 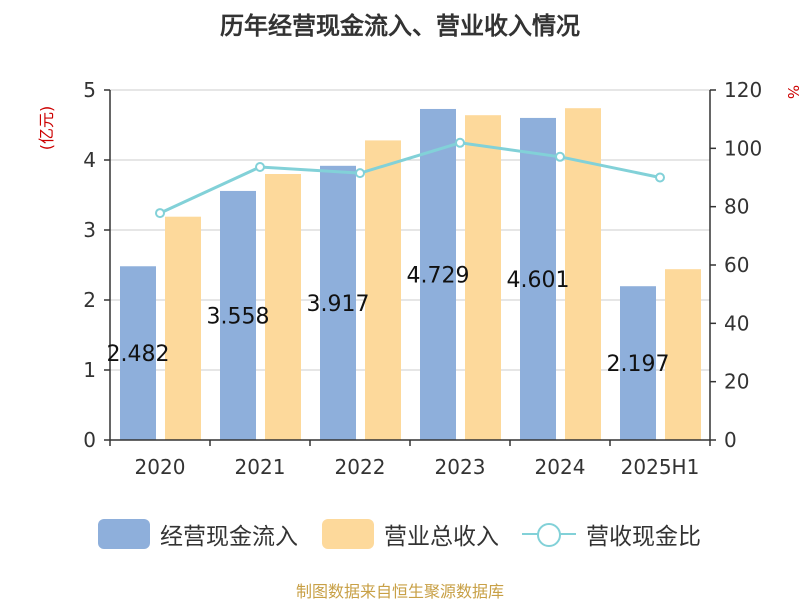 I want to click on data-label-inflow: 2.482, so click(x=138, y=354).